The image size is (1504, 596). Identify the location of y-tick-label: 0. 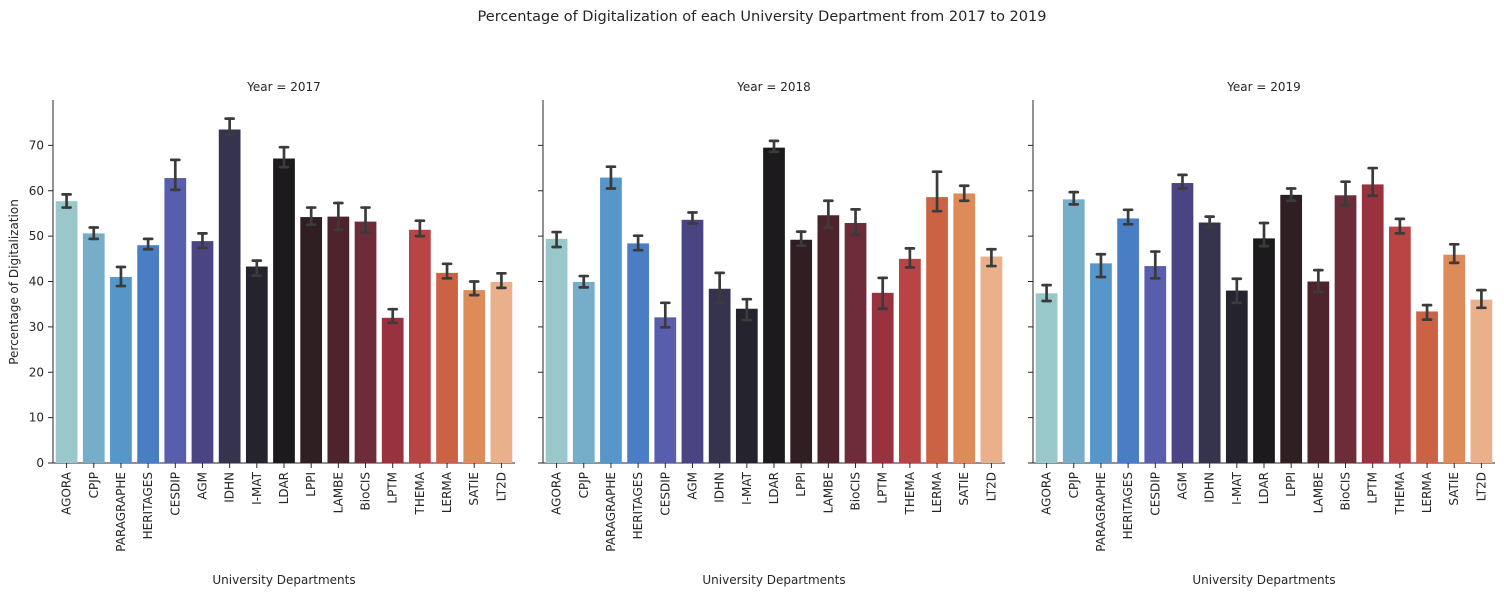
(40, 463).